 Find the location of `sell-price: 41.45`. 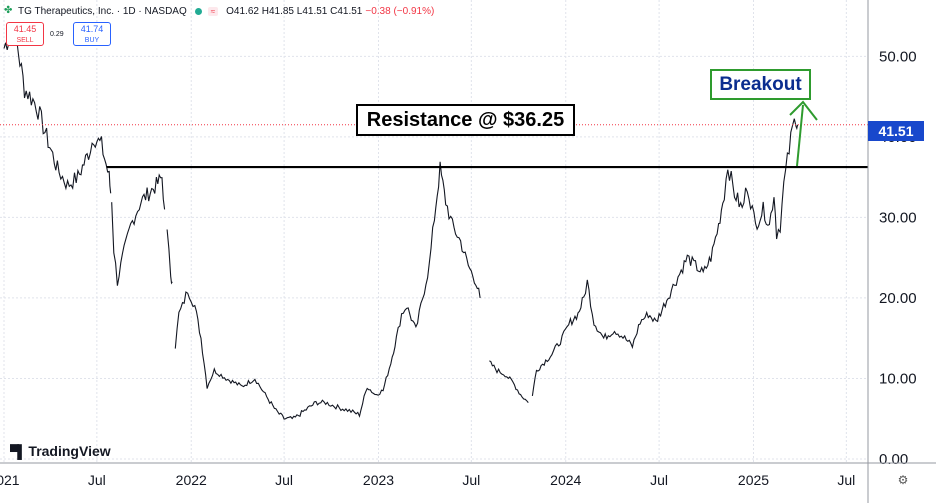

sell-price: 41.45 is located at coordinates (25, 29).